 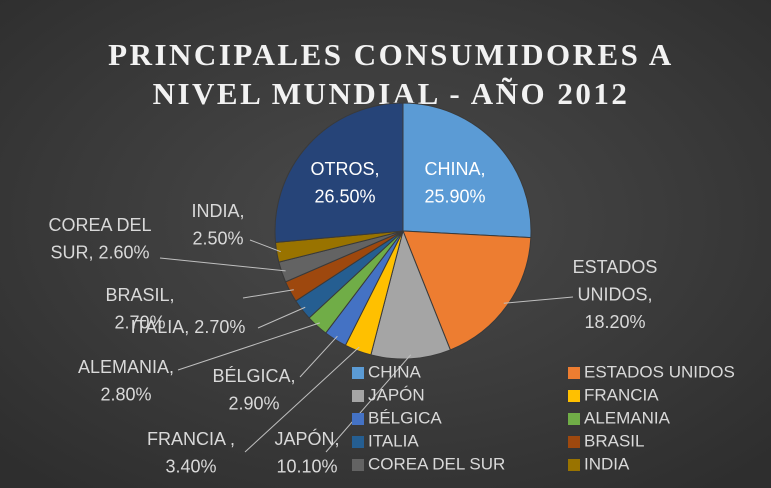 What do you see at coordinates (614, 322) in the screenshot?
I see `data-label: 18.20%` at bounding box center [614, 322].